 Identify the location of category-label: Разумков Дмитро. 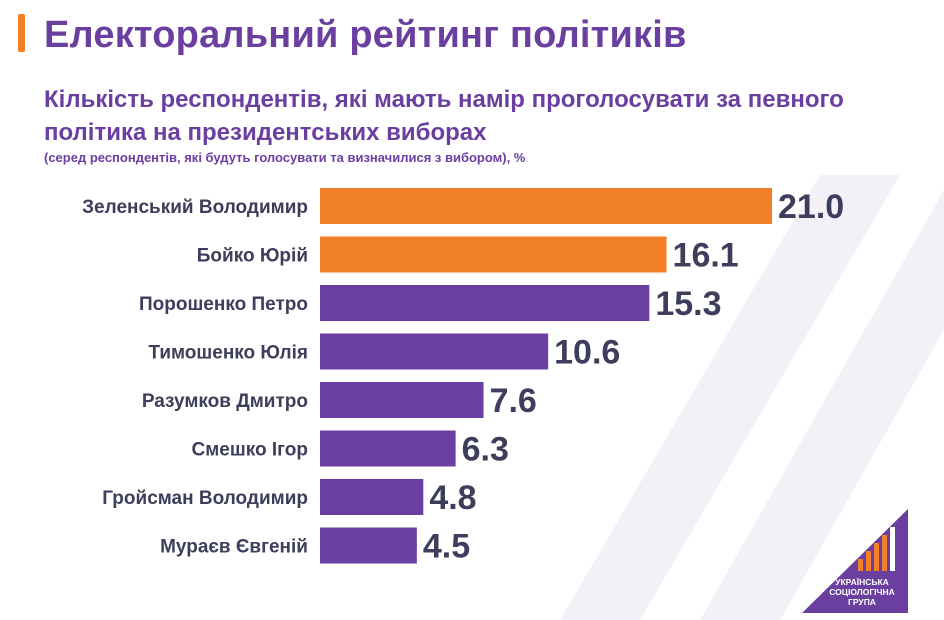
(225, 401).